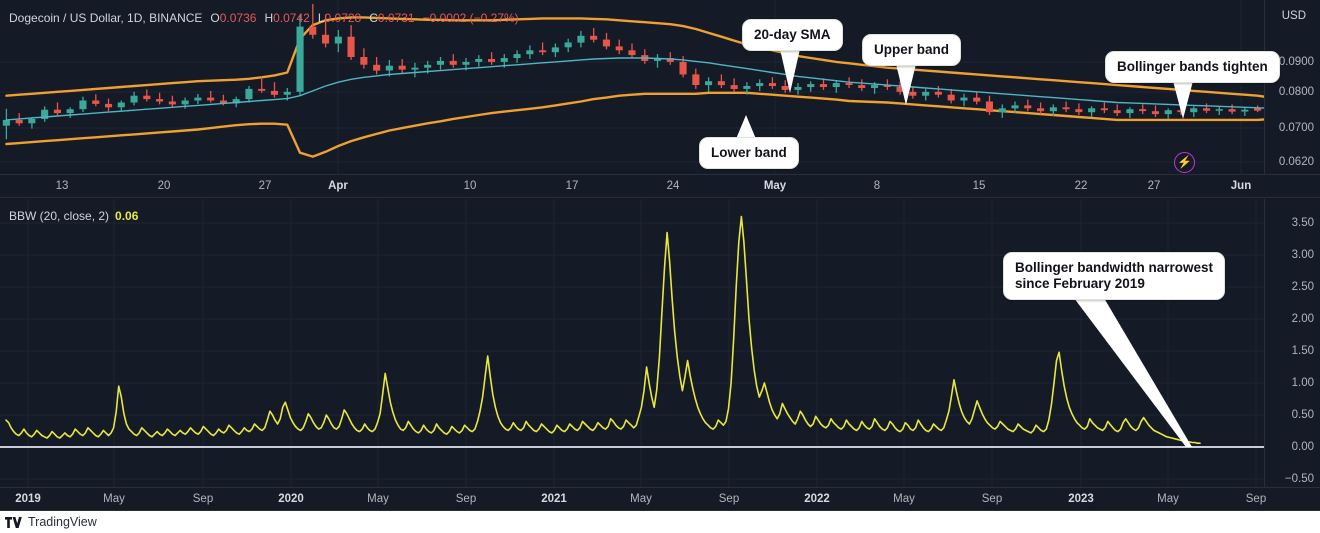  I want to click on symbol-title: Dogecoin / US Dollar, 1D, BINANCE, so click(106, 18).